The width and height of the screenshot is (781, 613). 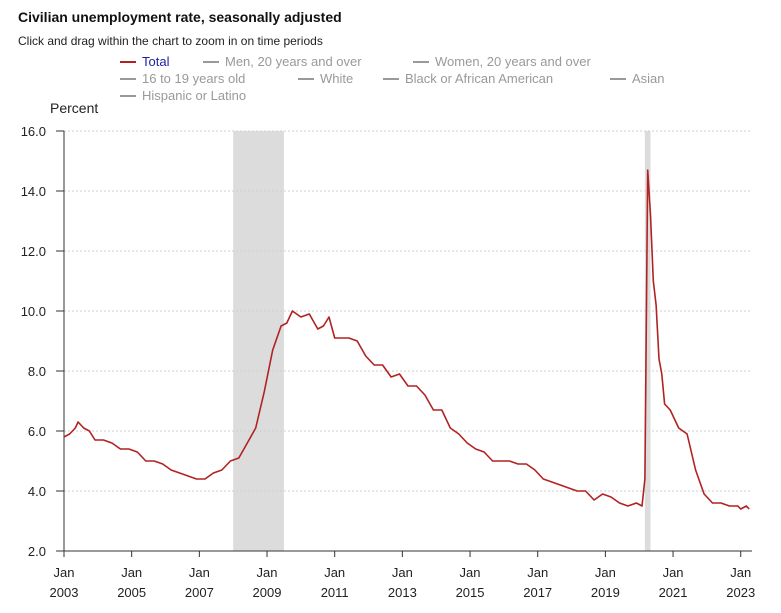 I want to click on x-tick-label-year: 2019, so click(x=605, y=592).